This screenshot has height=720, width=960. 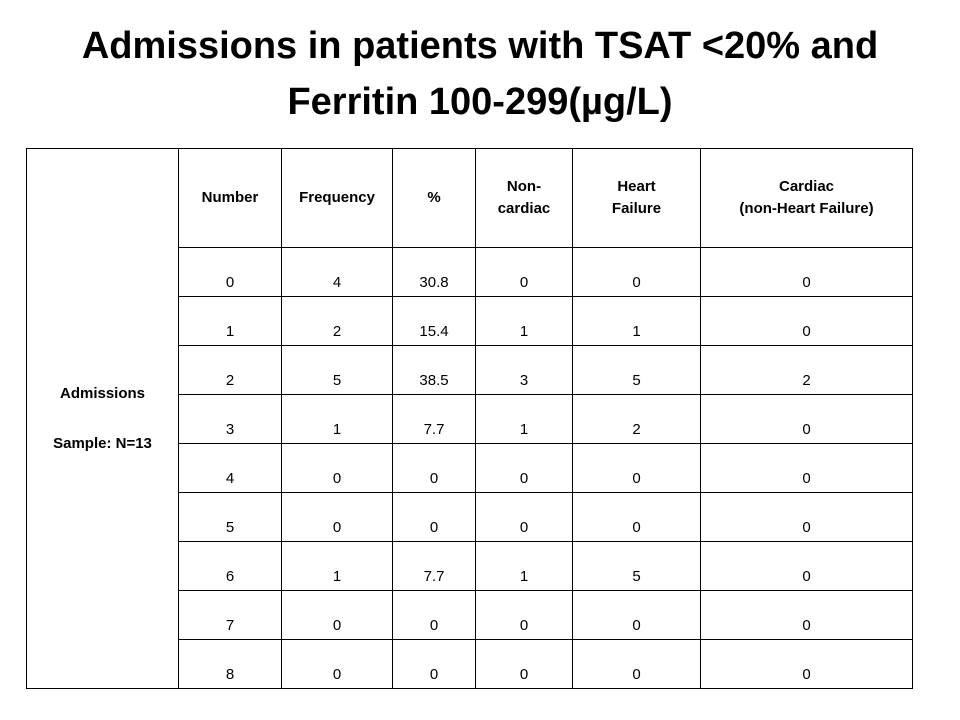 I want to click on table-row: 5 0 0 0 0 0, so click(x=470, y=517).